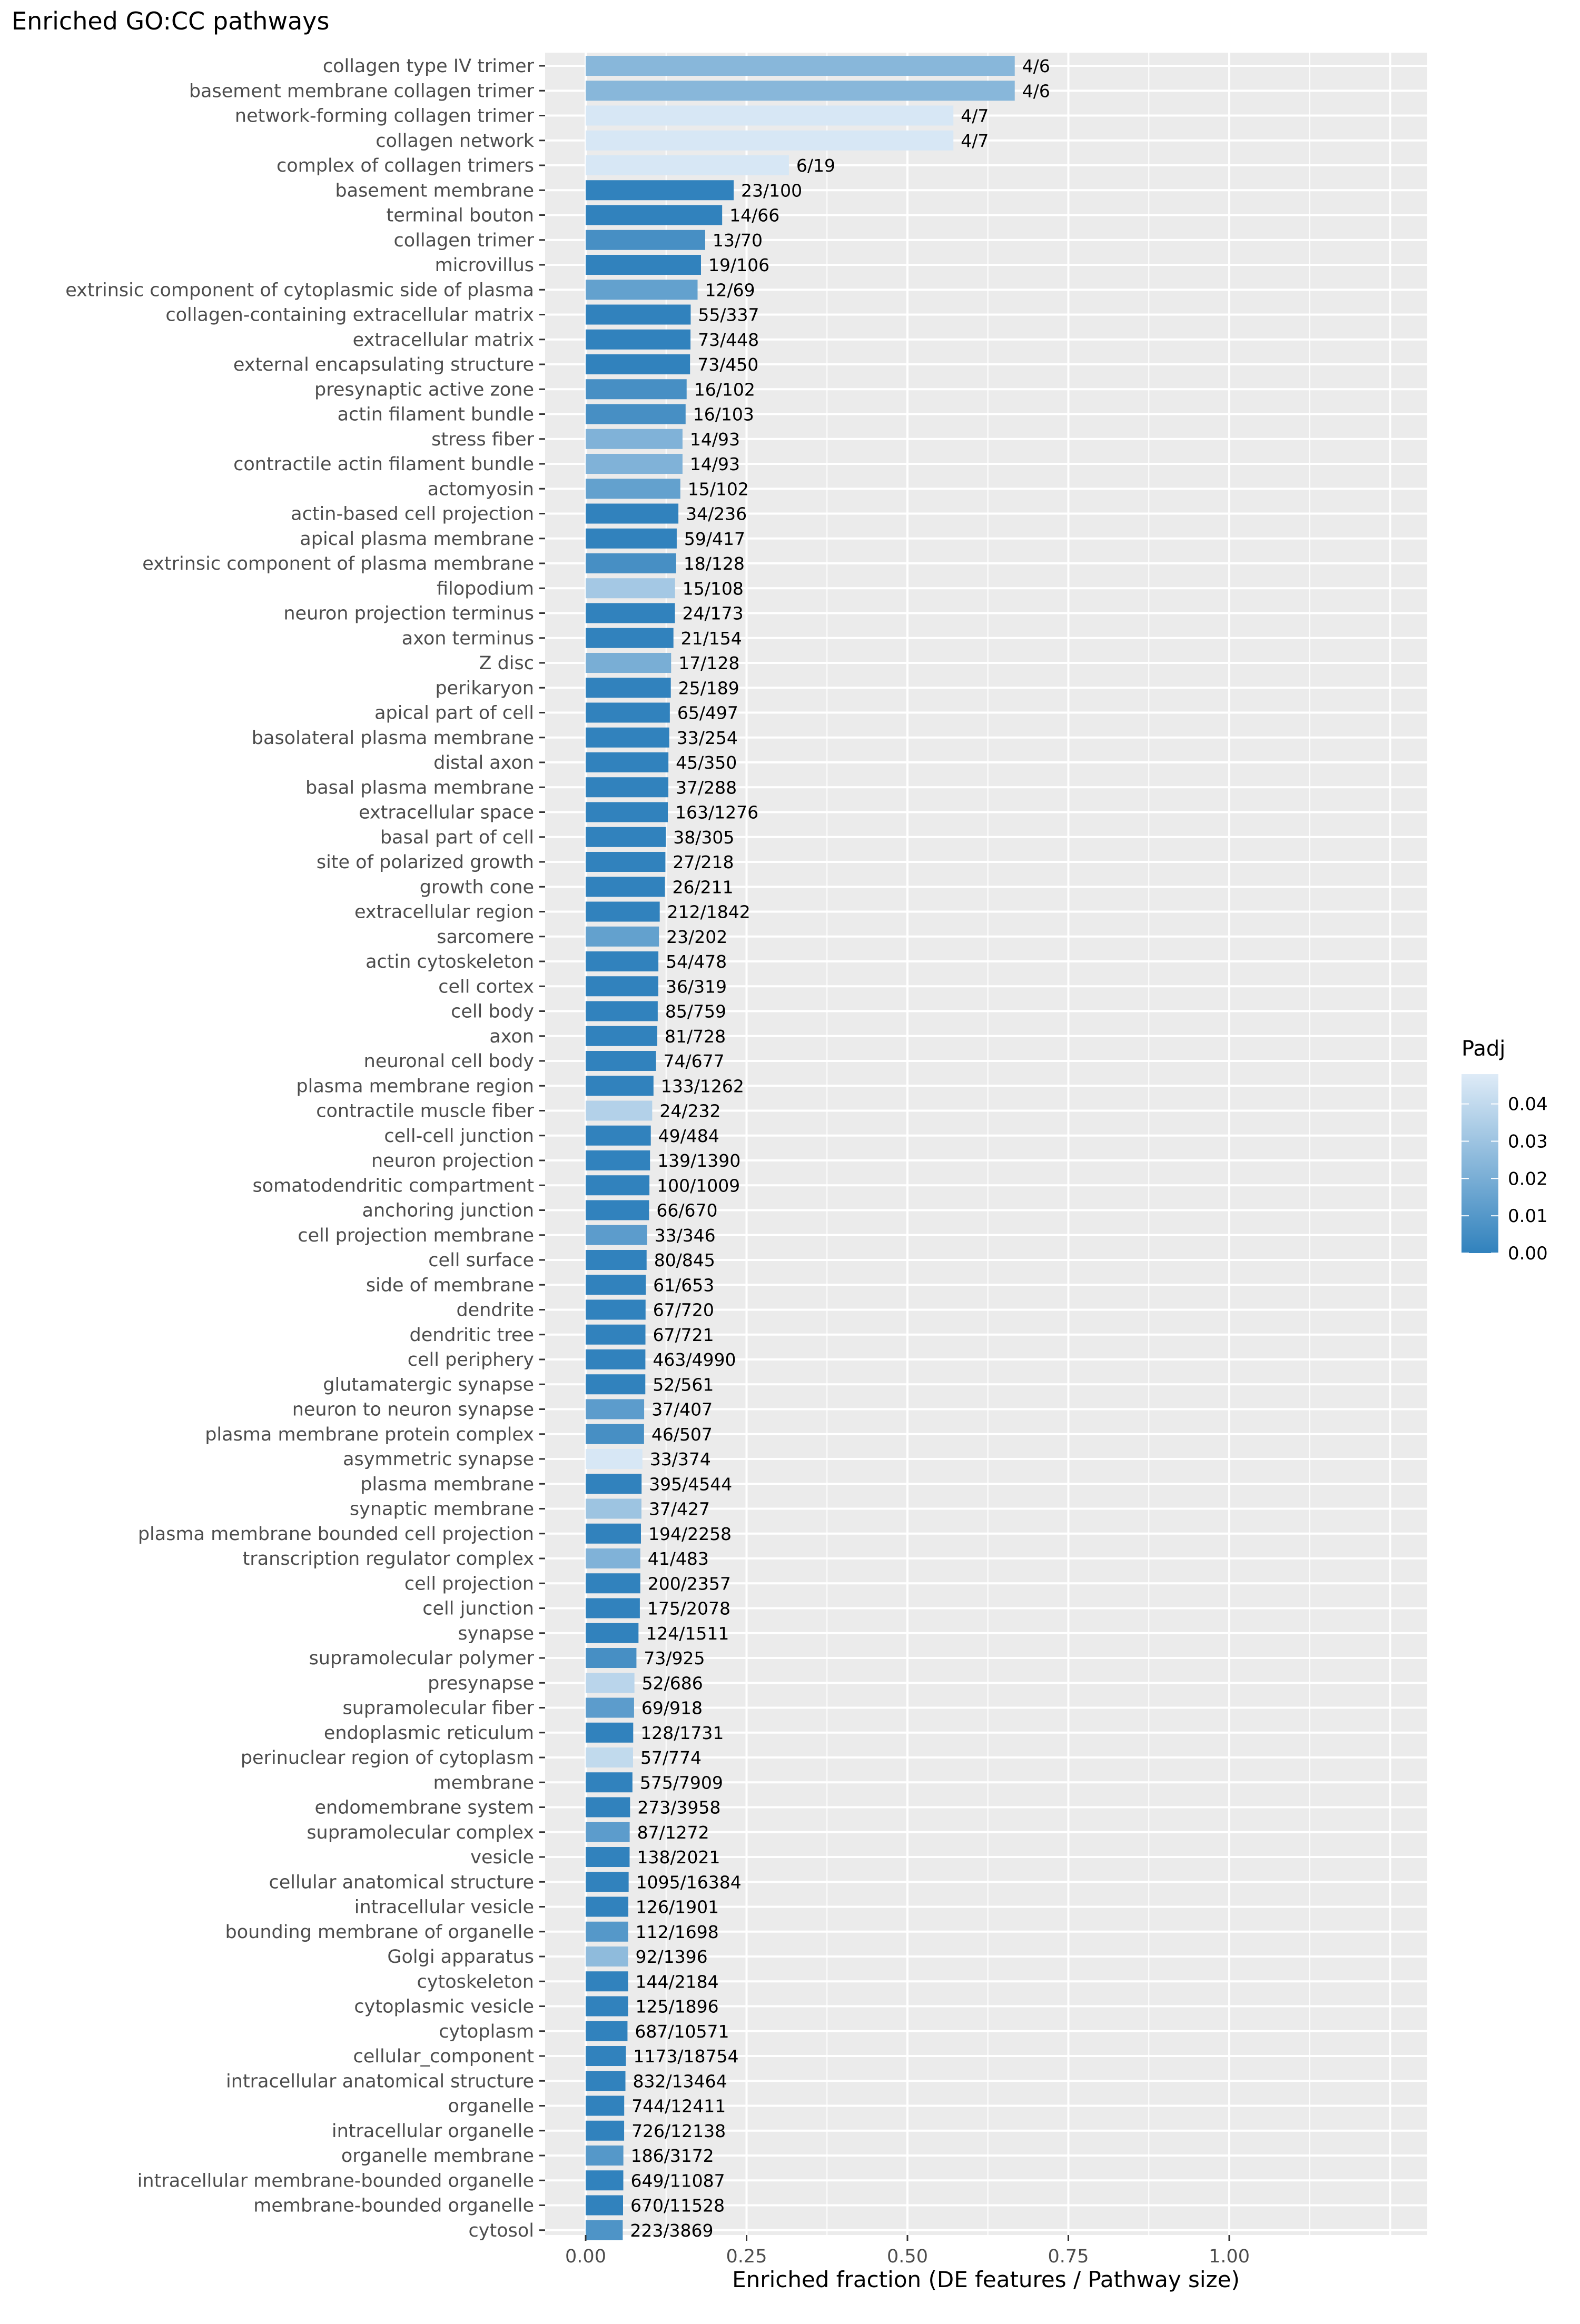  What do you see at coordinates (689, 1583) in the screenshot?
I see `bar-label: 200/2357` at bounding box center [689, 1583].